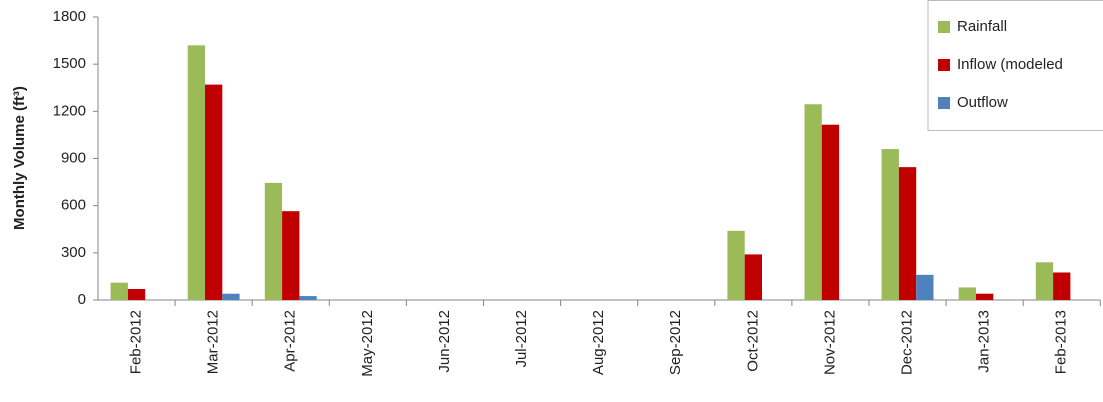  I want to click on x-tick-label: May-2012, so click(367, 343).